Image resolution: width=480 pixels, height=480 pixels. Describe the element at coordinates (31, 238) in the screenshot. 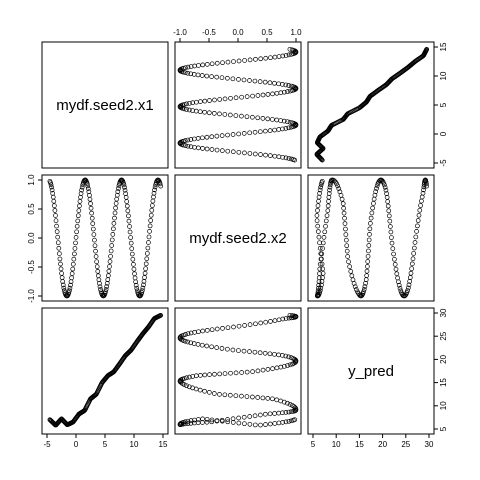

I see `y-tick-label: 0.0` at that location.